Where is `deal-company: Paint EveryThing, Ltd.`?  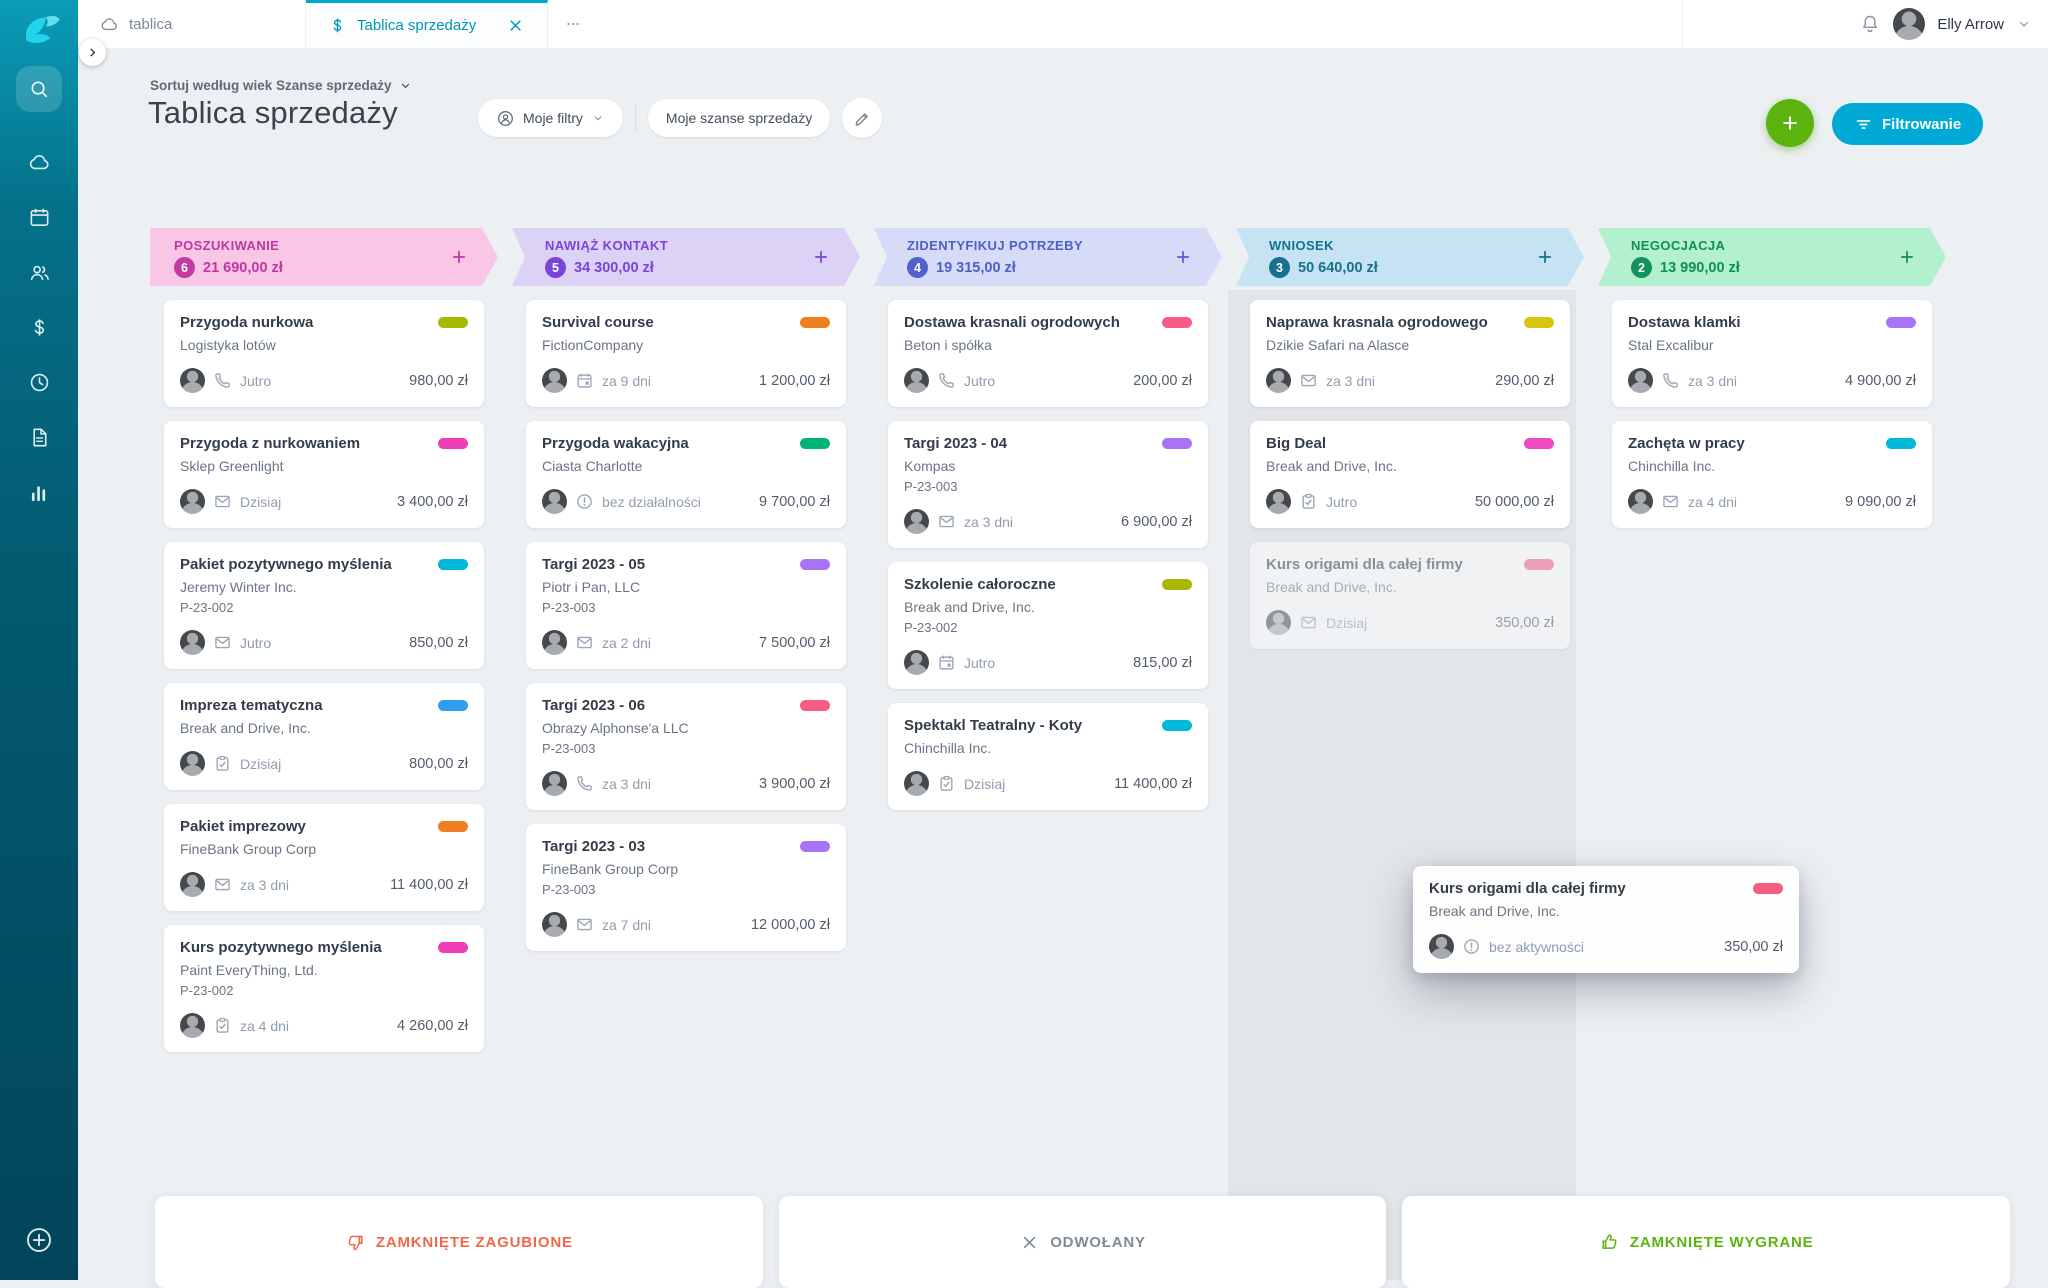 deal-company: Paint EveryThing, Ltd. is located at coordinates (249, 970).